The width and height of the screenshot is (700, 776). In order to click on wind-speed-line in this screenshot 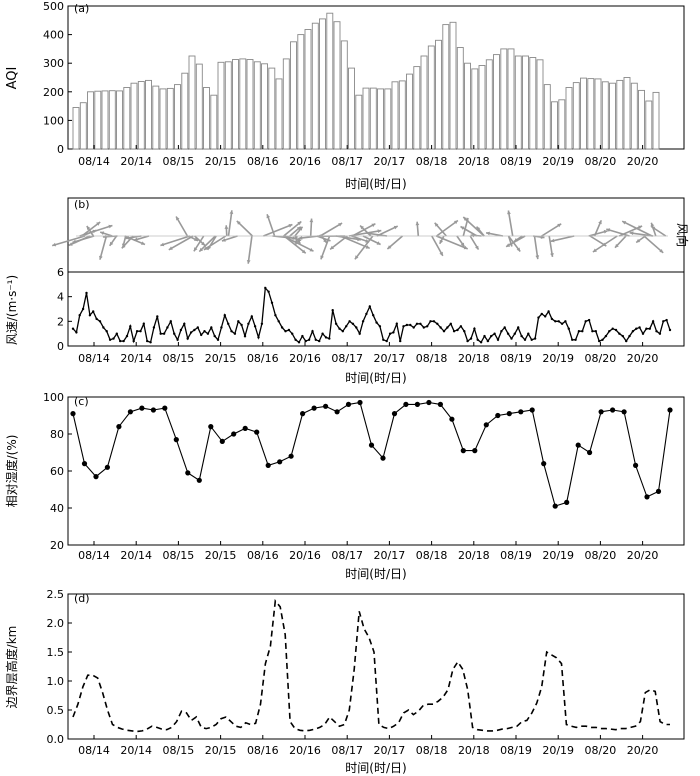, I will do `click(371, 315)`.